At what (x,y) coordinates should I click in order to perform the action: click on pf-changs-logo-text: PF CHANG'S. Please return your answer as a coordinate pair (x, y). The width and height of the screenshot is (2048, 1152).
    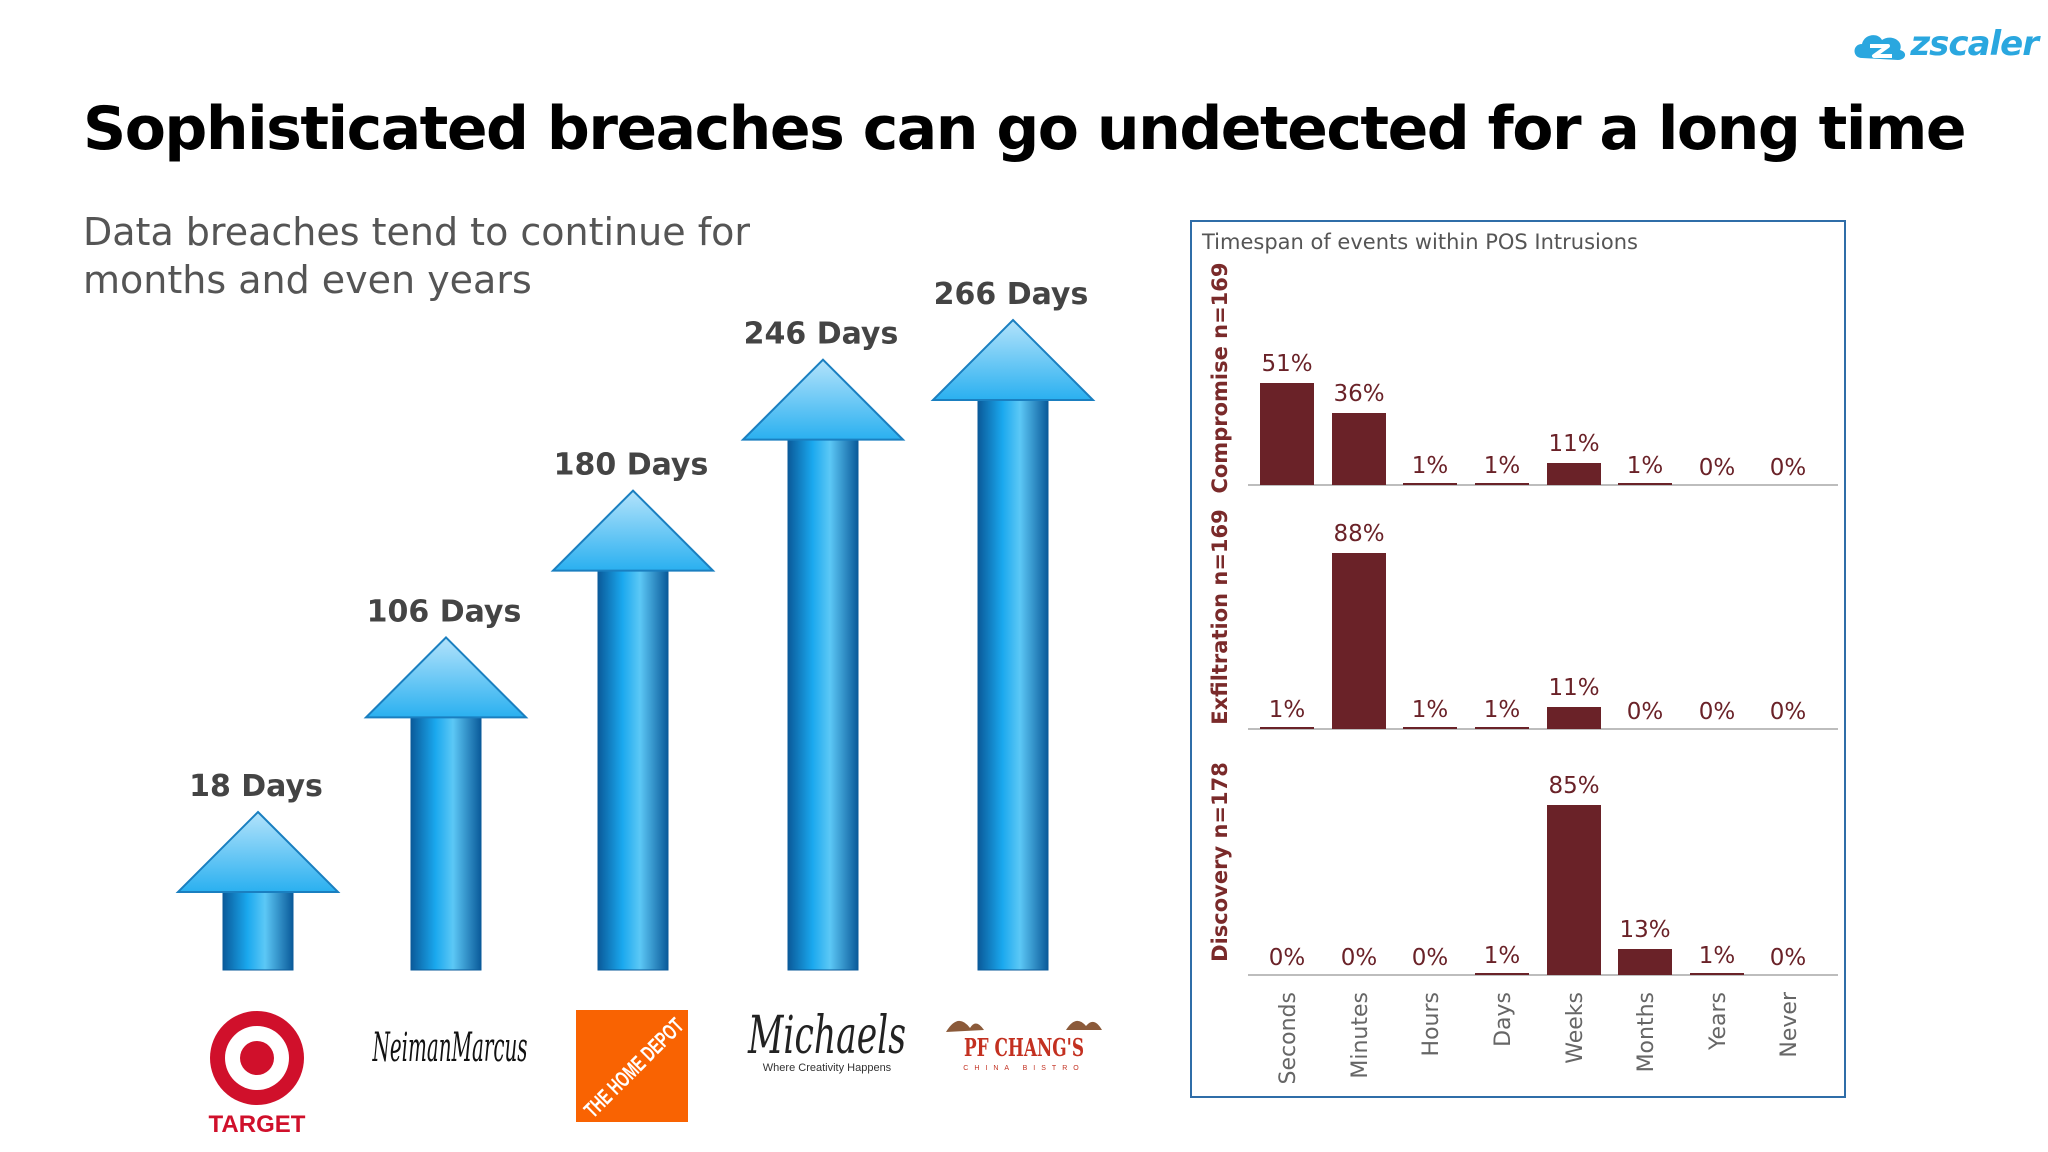
    Looking at the image, I should click on (1024, 1047).